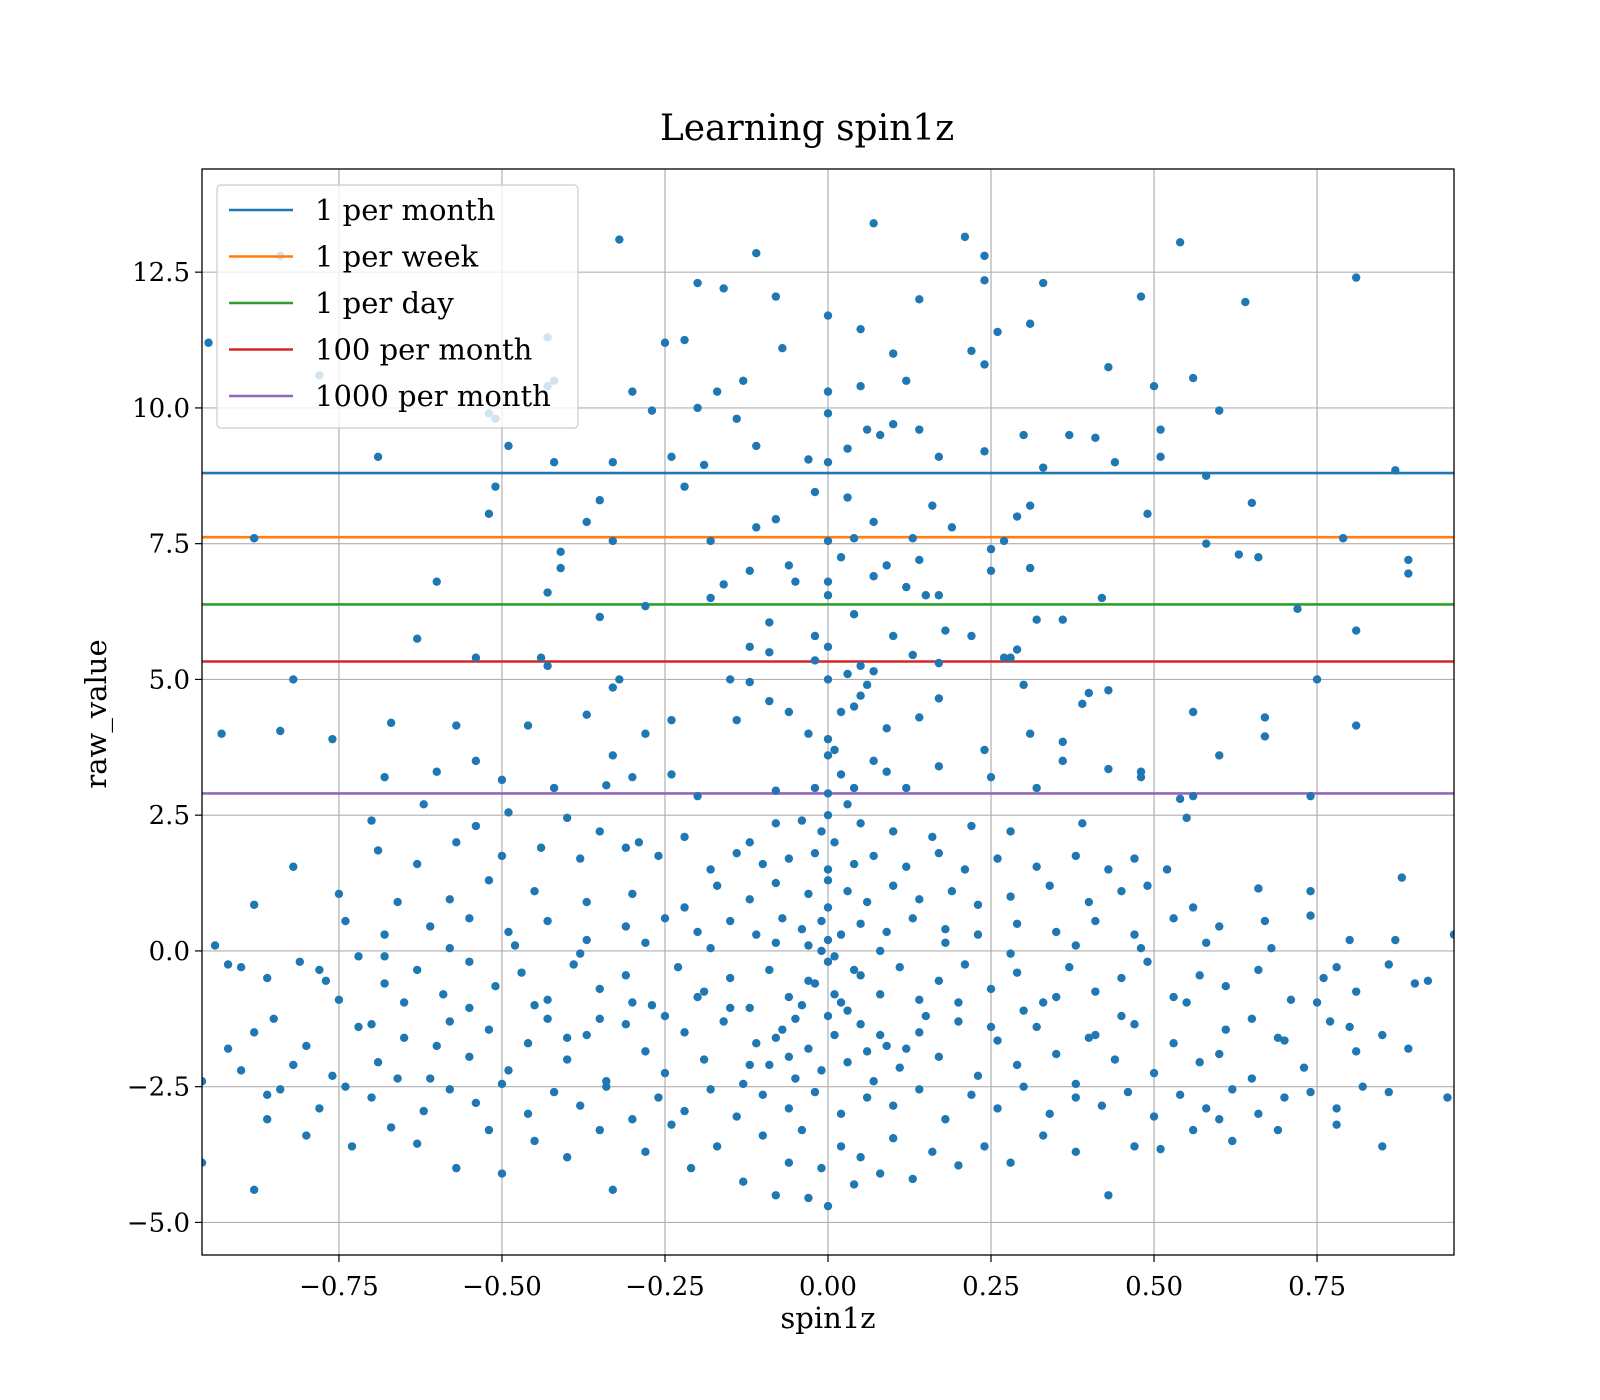 The image size is (1600, 1400). I want to click on y-tick-label: 12.5, so click(161, 273).